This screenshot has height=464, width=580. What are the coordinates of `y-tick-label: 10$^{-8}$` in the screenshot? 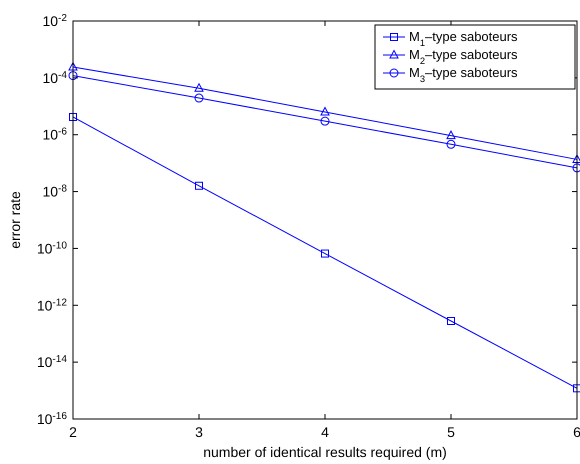 It's located at (55, 191).